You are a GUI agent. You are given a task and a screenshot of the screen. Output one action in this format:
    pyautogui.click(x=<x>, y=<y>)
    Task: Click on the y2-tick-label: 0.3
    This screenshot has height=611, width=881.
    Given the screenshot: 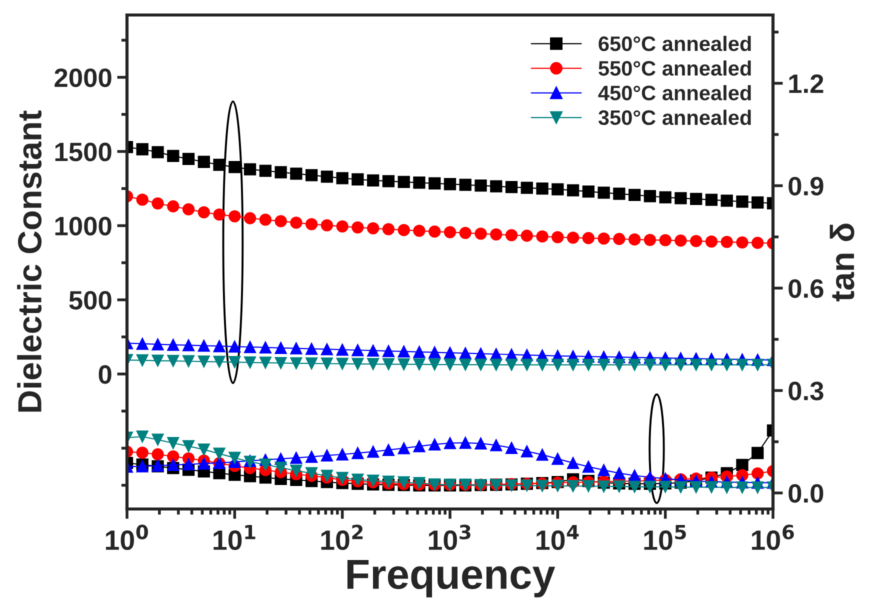 What is the action you would take?
    pyautogui.click(x=806, y=391)
    